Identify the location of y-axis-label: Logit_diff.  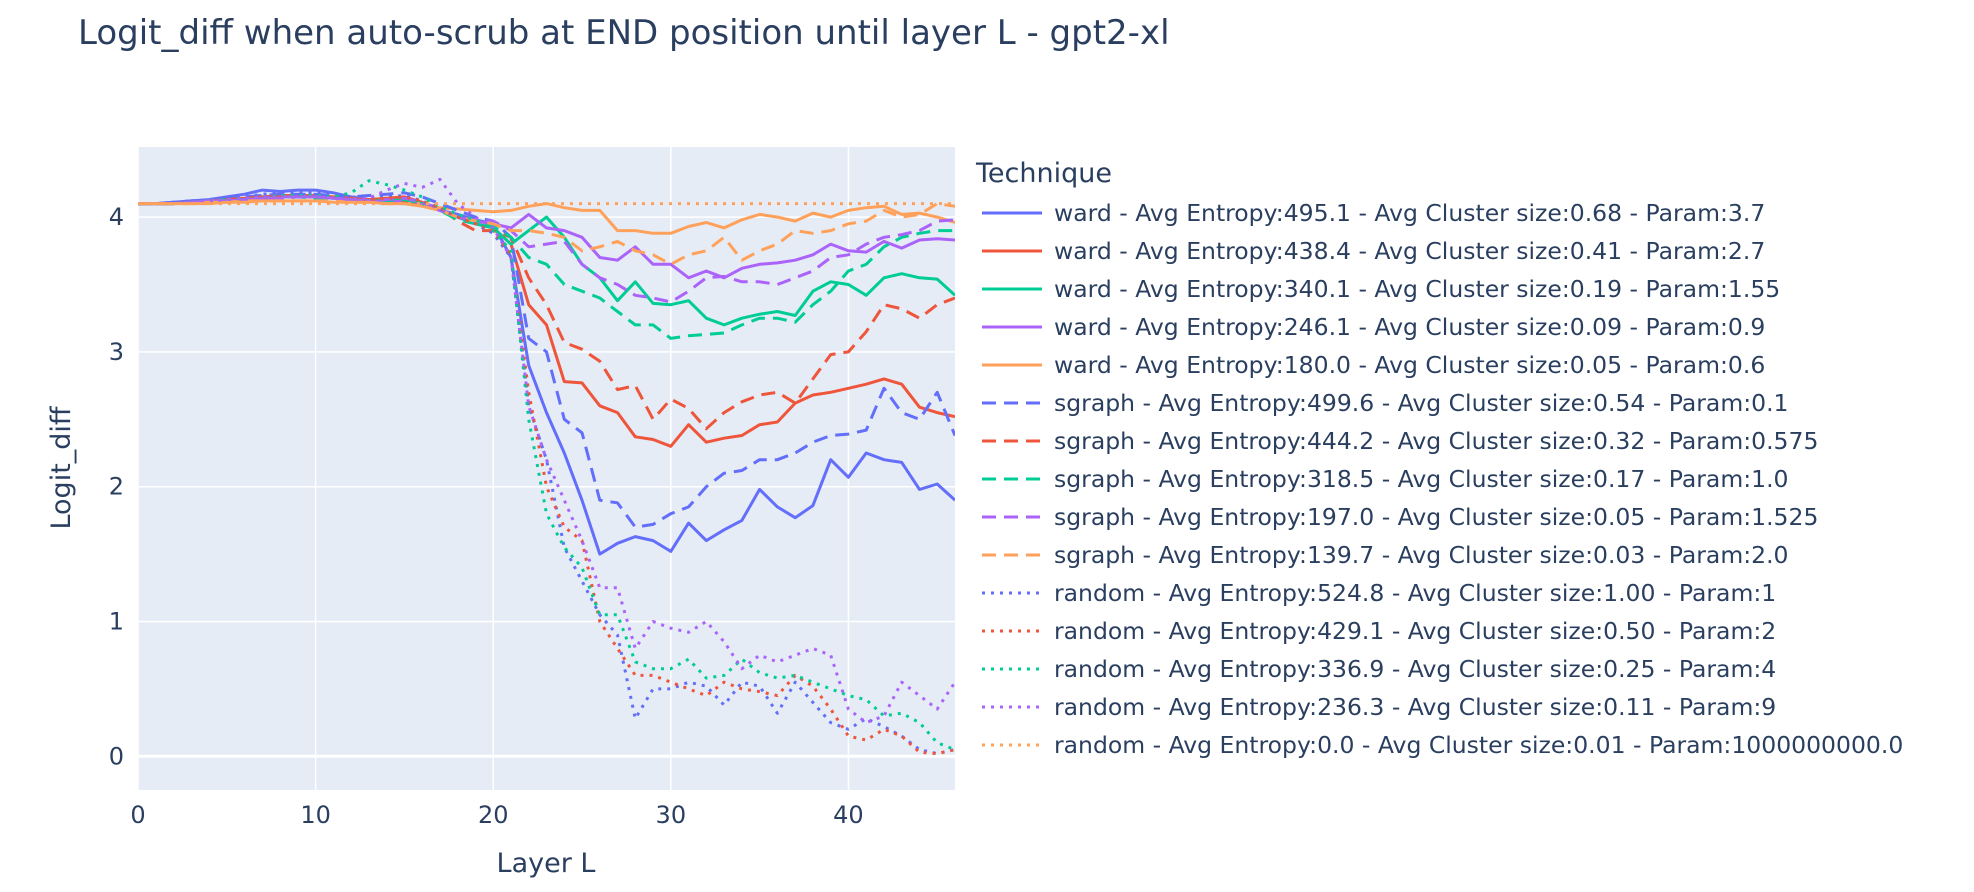
(61, 467).